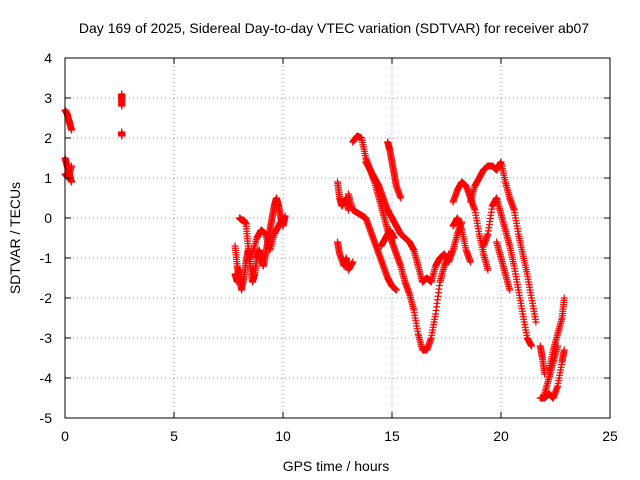  I want to click on x-tick-label: 10, so click(283, 436).